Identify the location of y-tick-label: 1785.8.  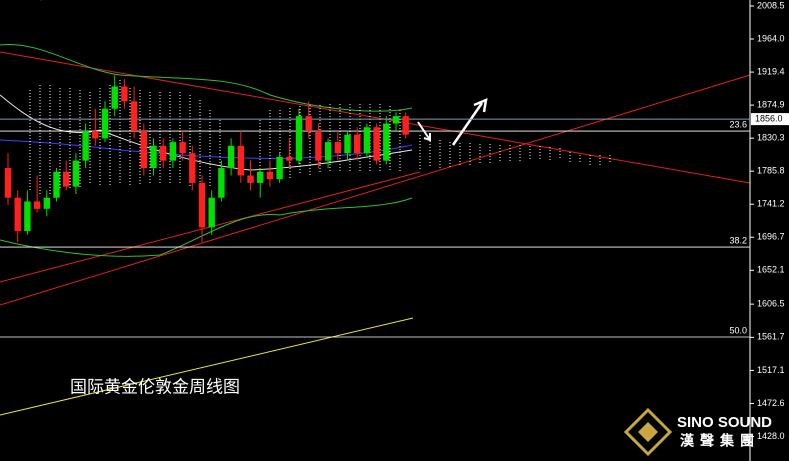
(771, 171).